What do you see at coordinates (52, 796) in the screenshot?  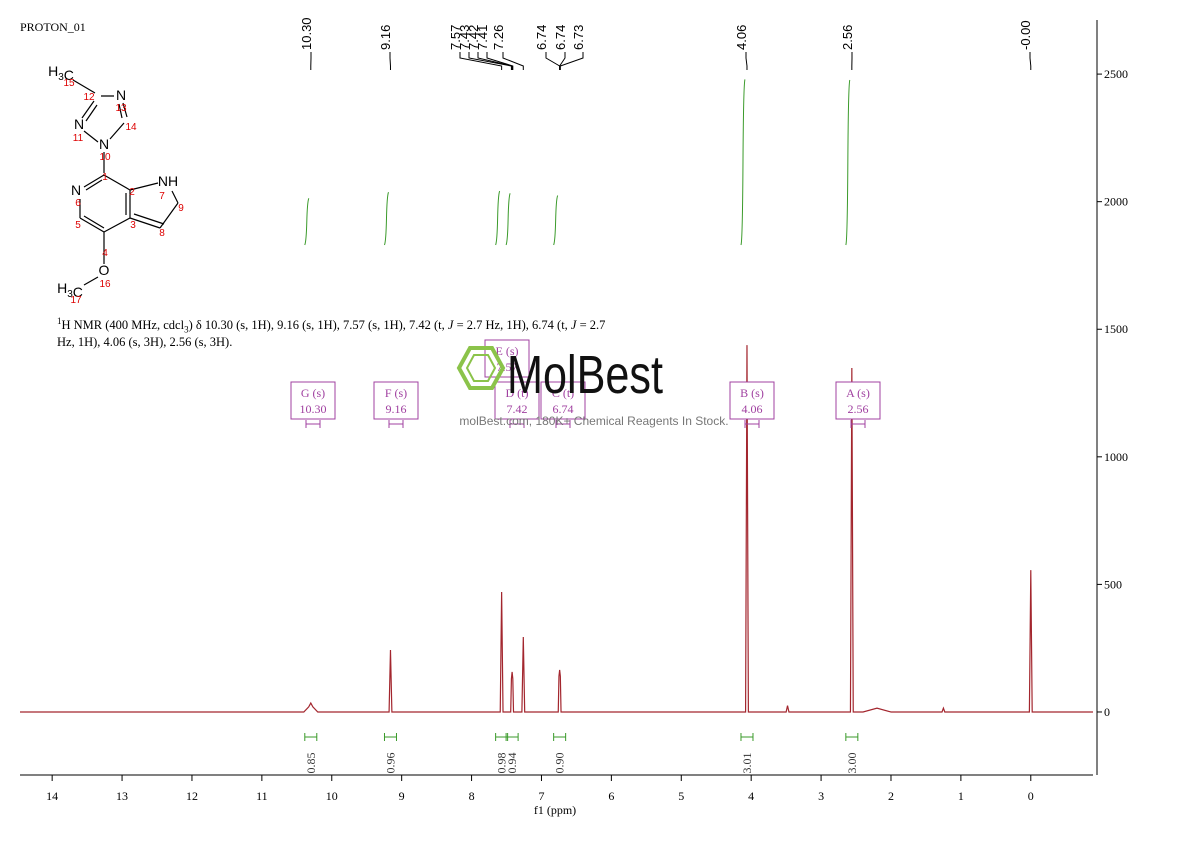 I see `x-tick-label: 14` at bounding box center [52, 796].